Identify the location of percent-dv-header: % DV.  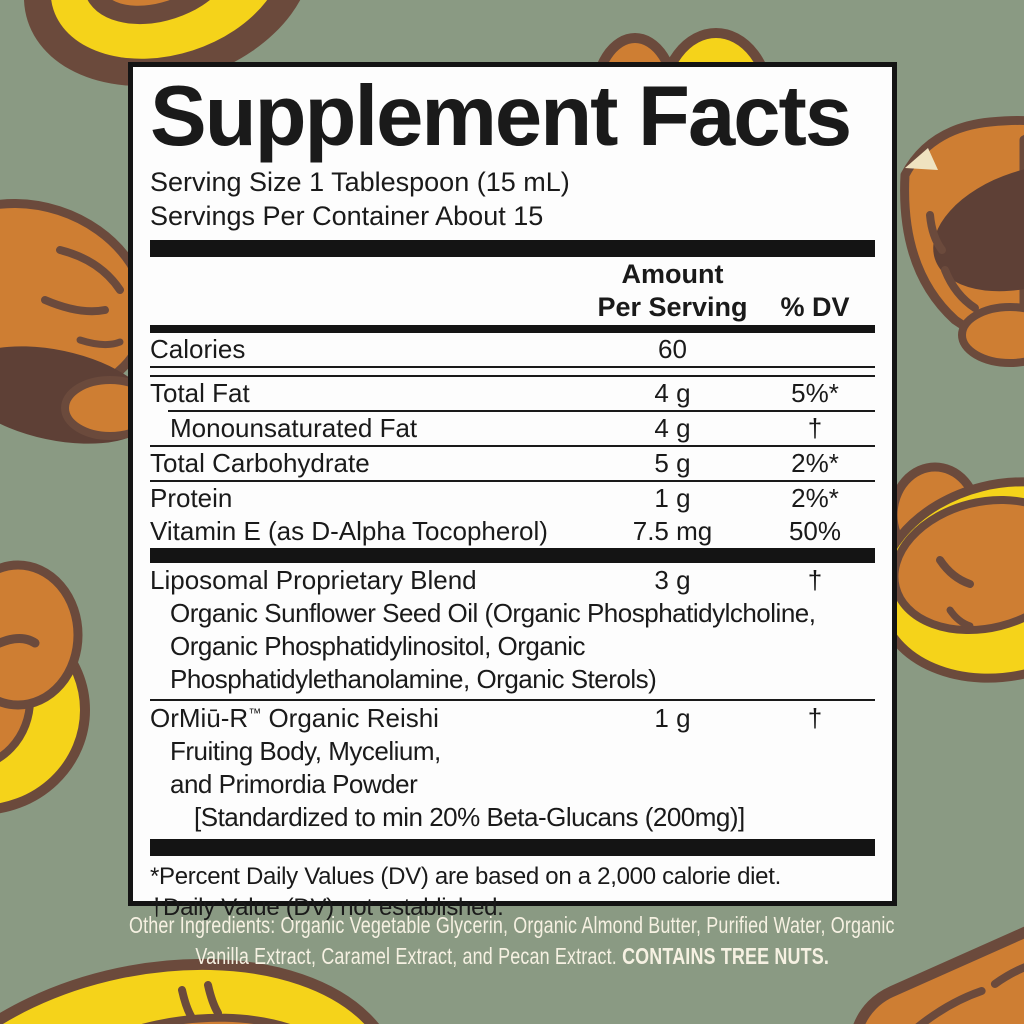
(815, 307).